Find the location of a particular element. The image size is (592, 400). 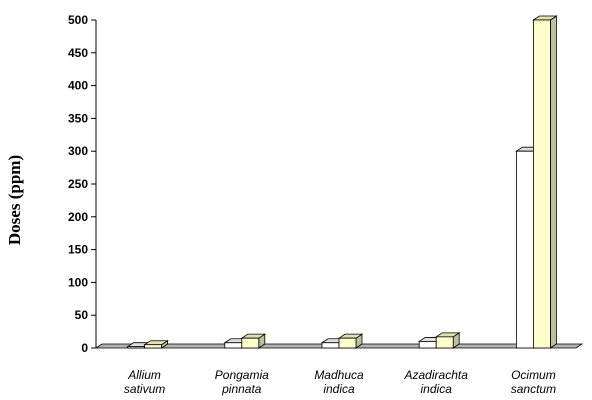

x-tick-label-line: Azadirachta is located at coordinates (436, 375).